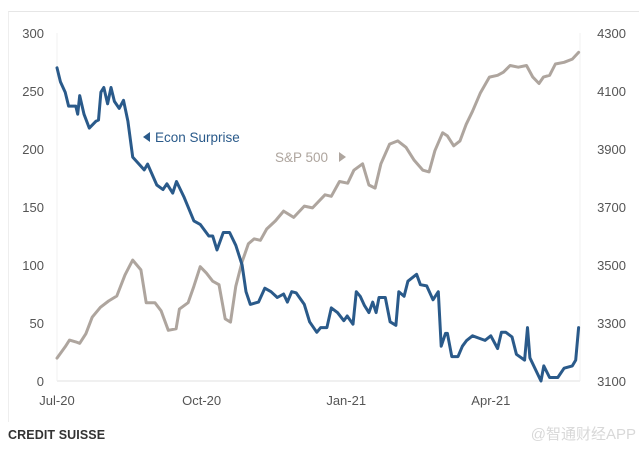 The image size is (642, 451). What do you see at coordinates (490, 400) in the screenshot?
I see `x-tick-label: Apr-21` at bounding box center [490, 400].